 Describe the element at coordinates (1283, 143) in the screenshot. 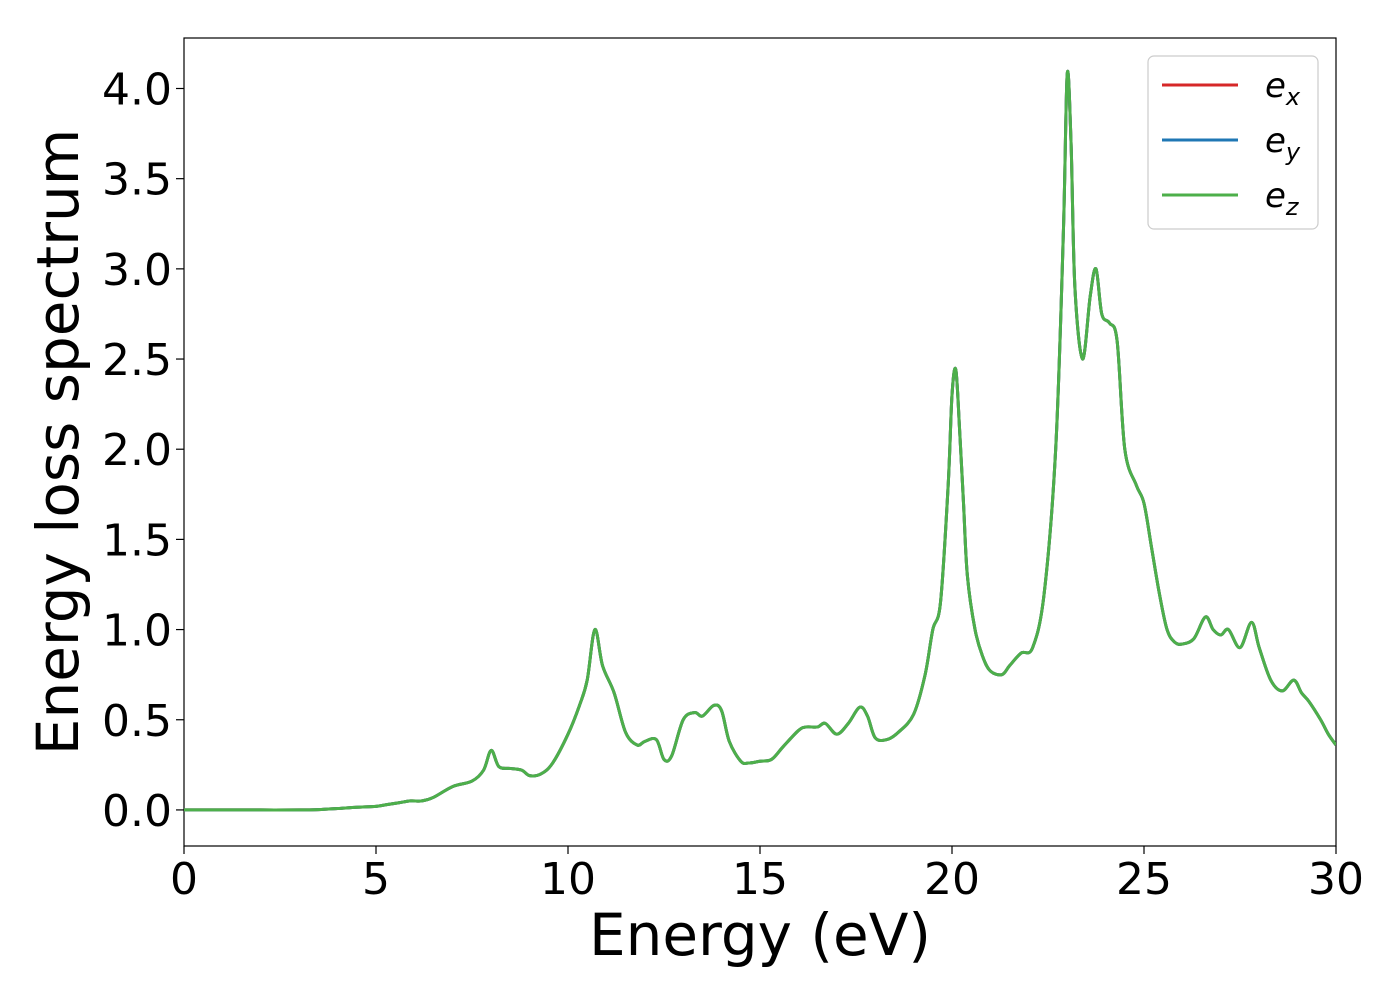

I see `legend-label-y: ey` at that location.